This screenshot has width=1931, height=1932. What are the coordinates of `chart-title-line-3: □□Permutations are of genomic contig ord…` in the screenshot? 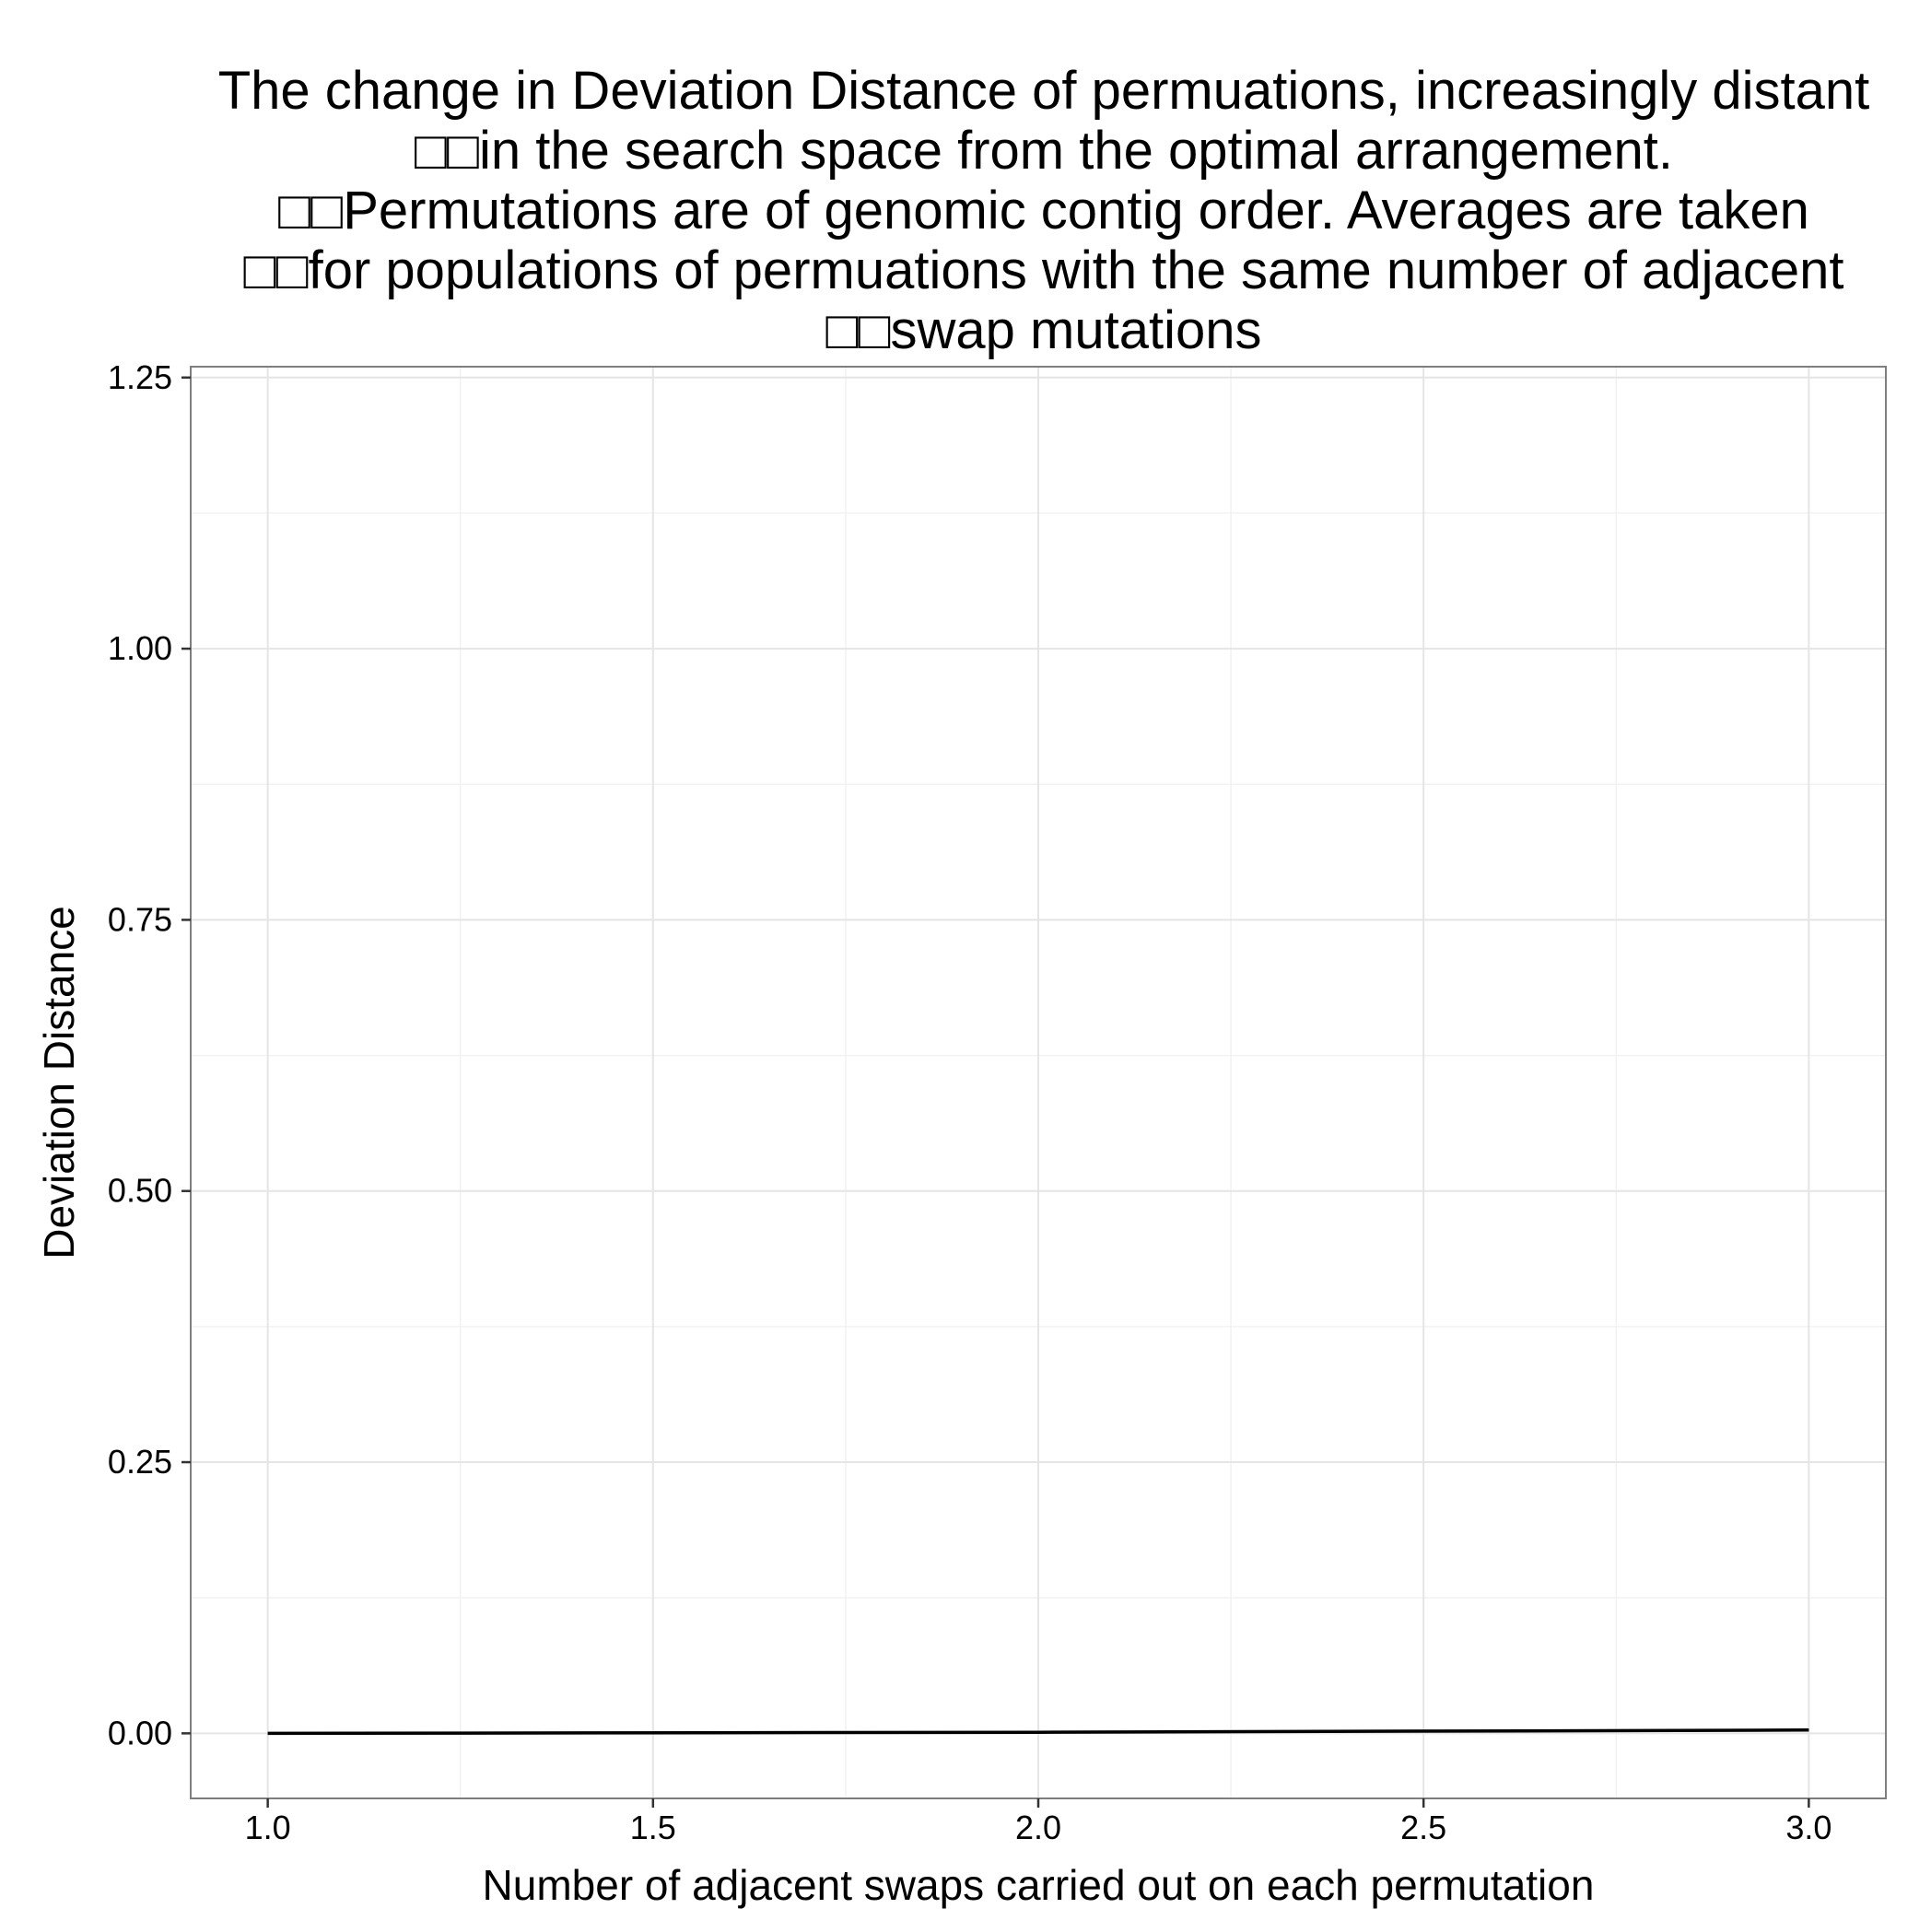 It's located at (1043, 211).